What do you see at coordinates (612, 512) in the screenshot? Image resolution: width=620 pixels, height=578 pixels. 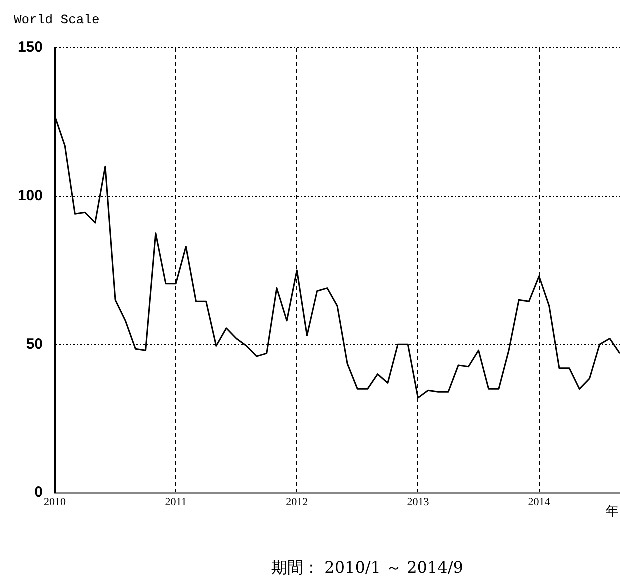 I see `x-axis-title: 年` at bounding box center [612, 512].